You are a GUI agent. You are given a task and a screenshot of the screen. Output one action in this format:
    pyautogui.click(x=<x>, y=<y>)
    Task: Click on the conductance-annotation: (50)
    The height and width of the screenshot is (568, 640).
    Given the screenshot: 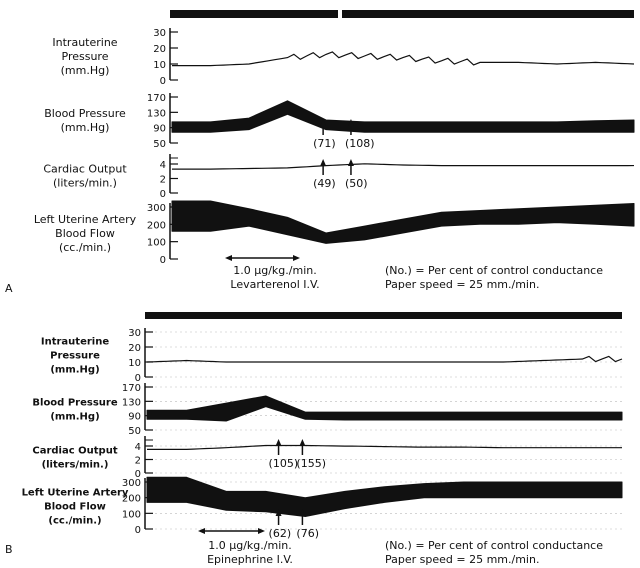 What is the action you would take?
    pyautogui.click(x=356, y=183)
    